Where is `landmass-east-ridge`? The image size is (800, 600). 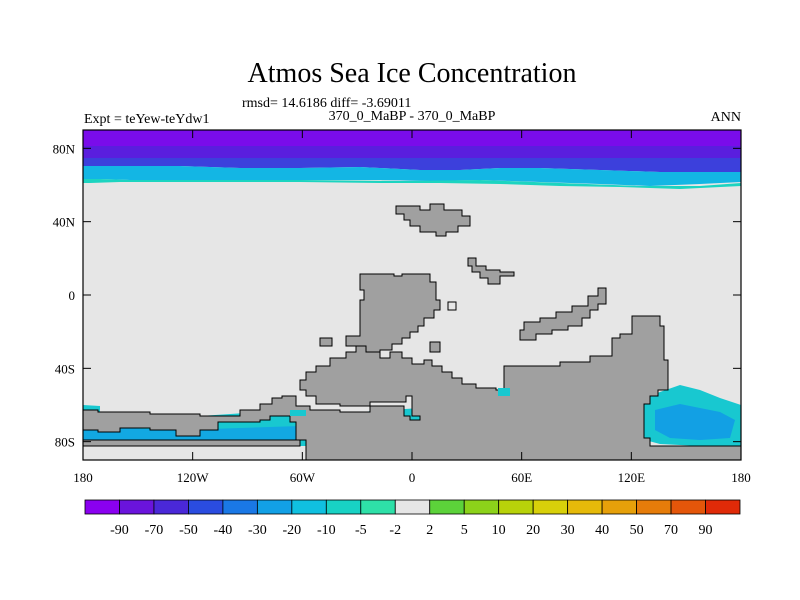
landmass-east-ridge is located at coordinates (563, 314).